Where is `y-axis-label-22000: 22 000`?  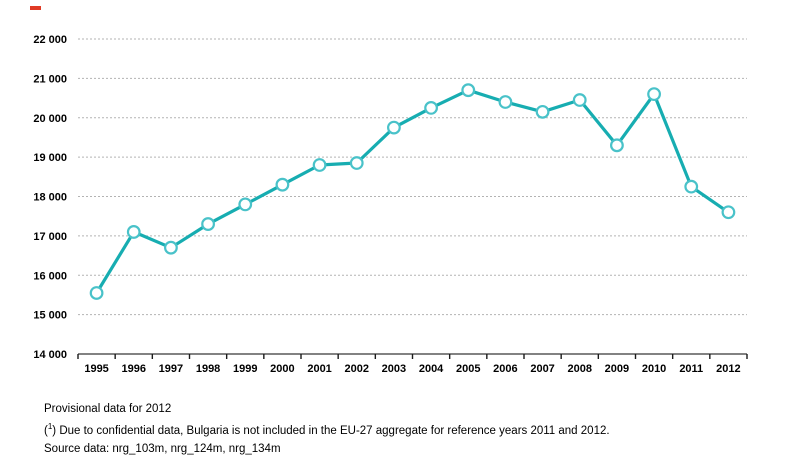
y-axis-label-22000: 22 000 is located at coordinates (50, 40).